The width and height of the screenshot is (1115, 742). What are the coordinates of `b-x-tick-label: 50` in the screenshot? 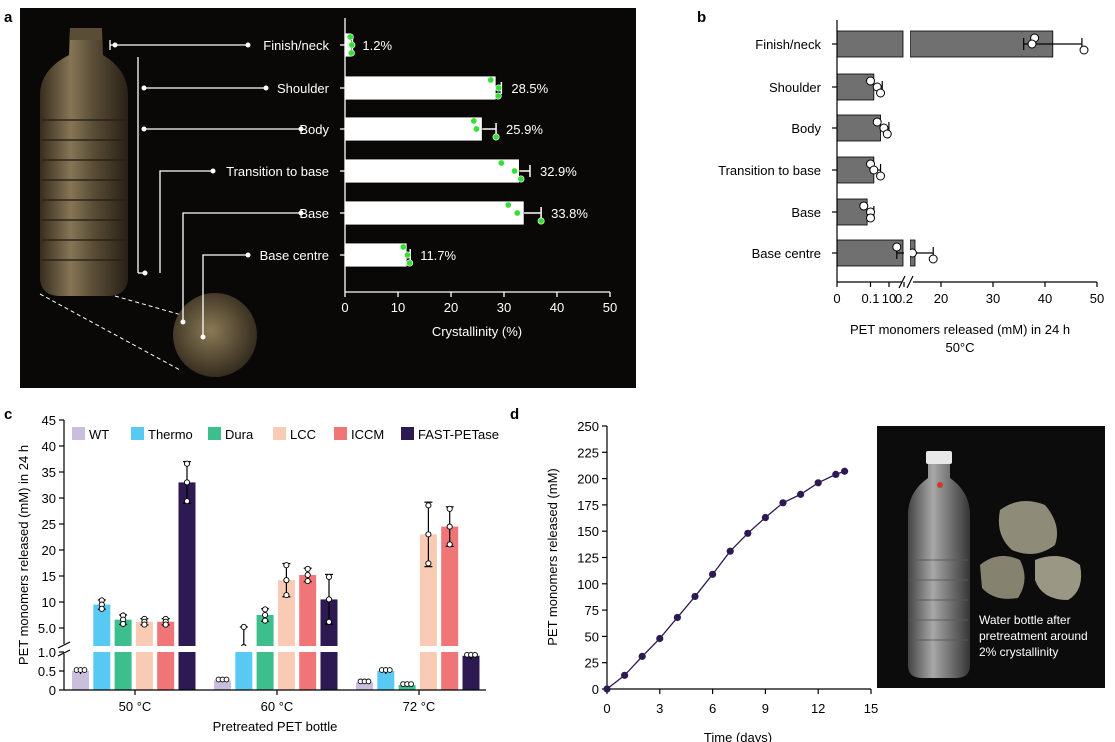 It's located at (1097, 298).